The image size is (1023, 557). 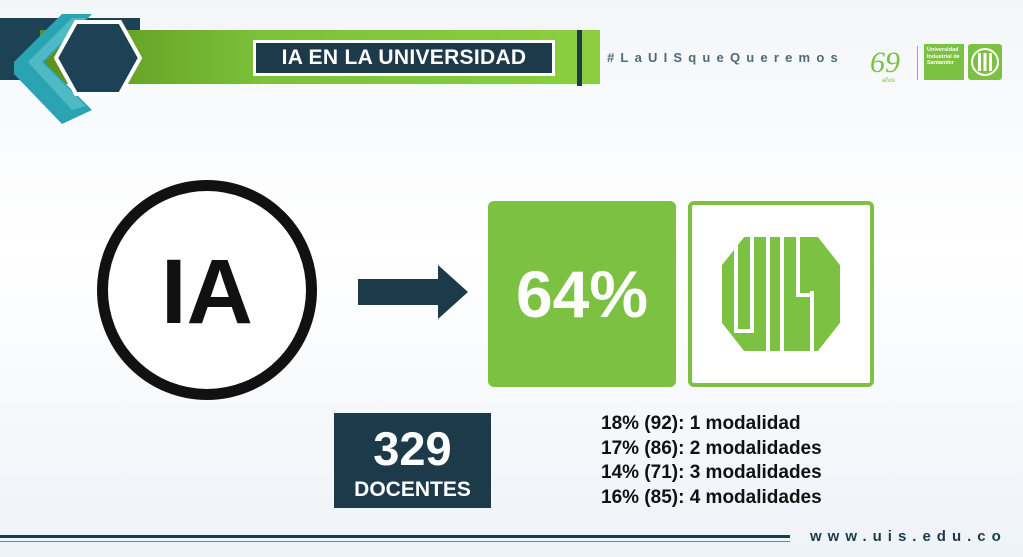 What do you see at coordinates (395, 536) in the screenshot?
I see `footer-line` at bounding box center [395, 536].